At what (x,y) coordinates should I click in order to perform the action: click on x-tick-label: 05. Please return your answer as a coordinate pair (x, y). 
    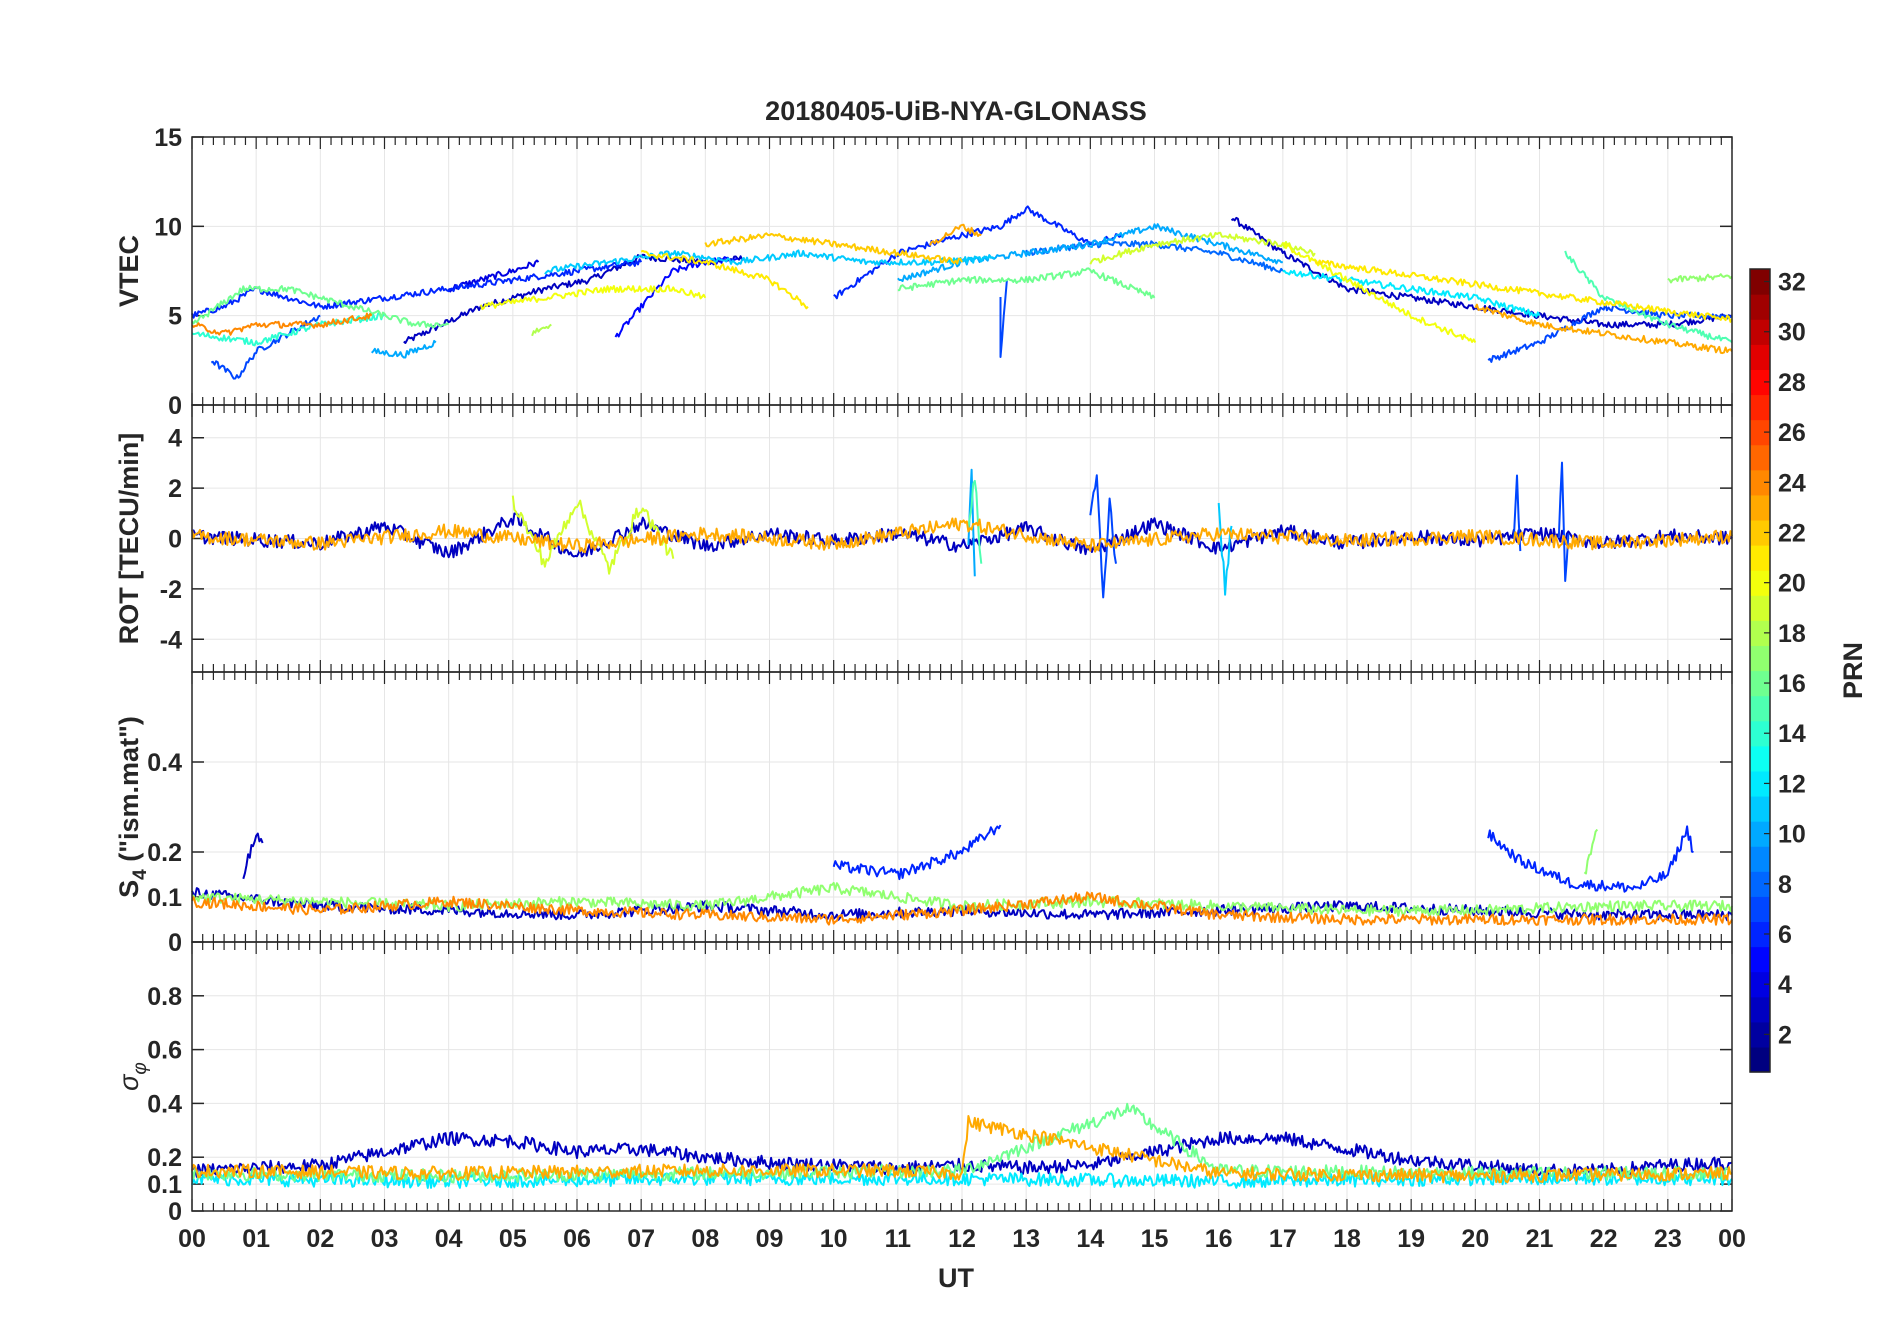
    Looking at the image, I should click on (513, 1239).